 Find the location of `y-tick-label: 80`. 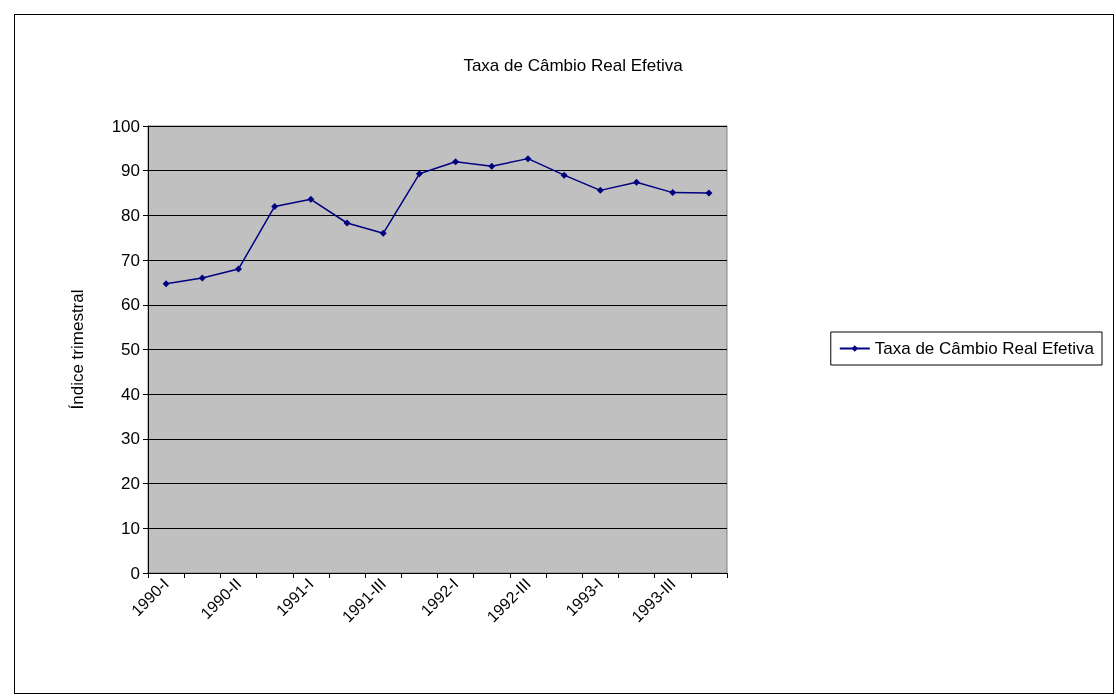

y-tick-label: 80 is located at coordinates (130, 215).